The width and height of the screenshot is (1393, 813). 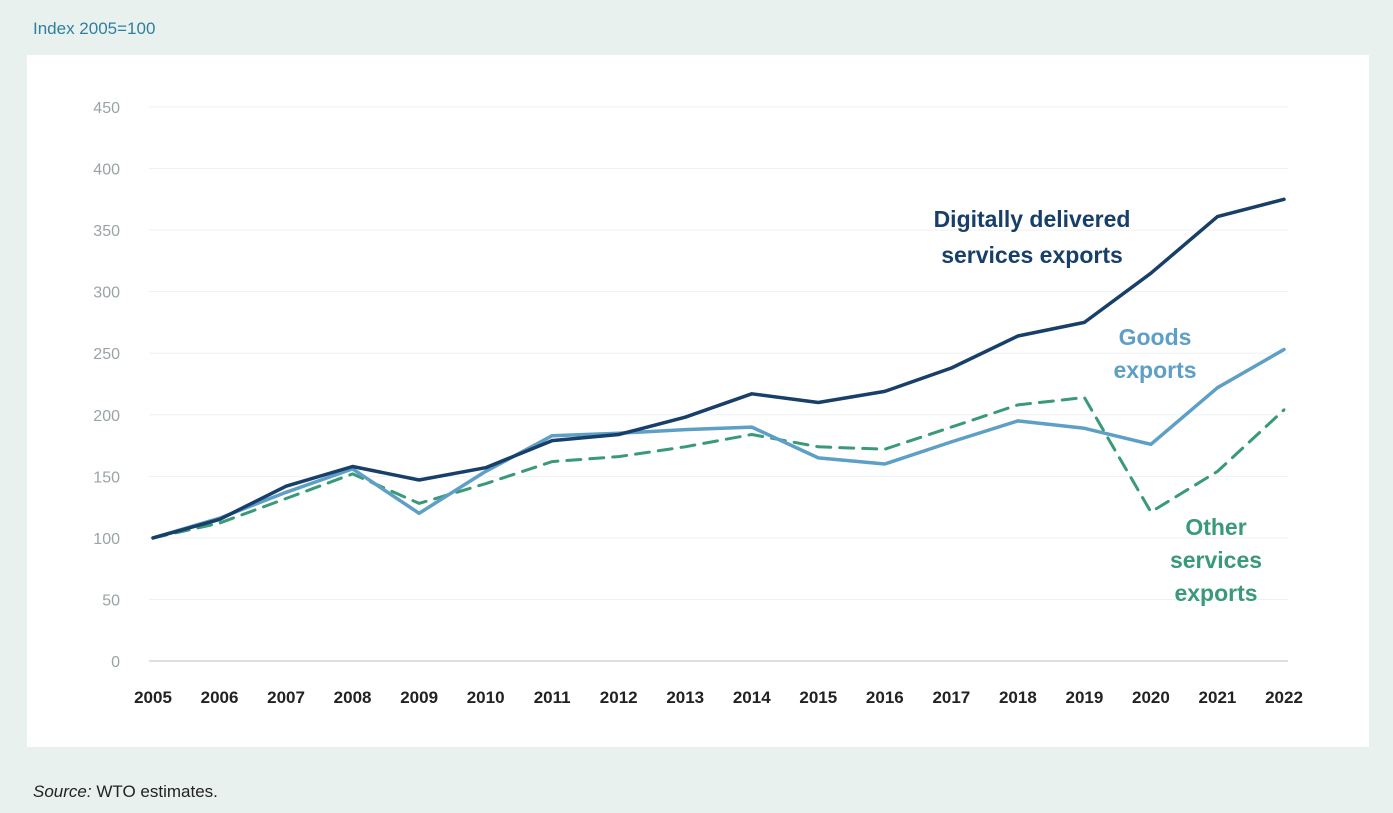 I want to click on y-tick-label: 250, so click(x=106, y=354).